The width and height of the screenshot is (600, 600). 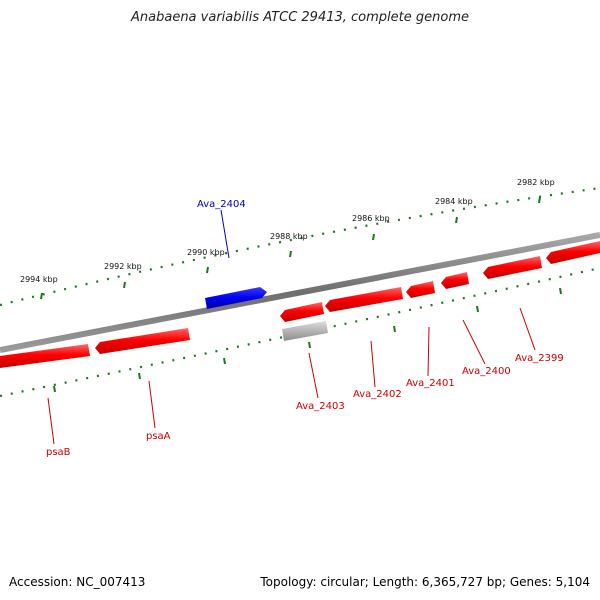 I want to click on gene-psaA, so click(x=142, y=341).